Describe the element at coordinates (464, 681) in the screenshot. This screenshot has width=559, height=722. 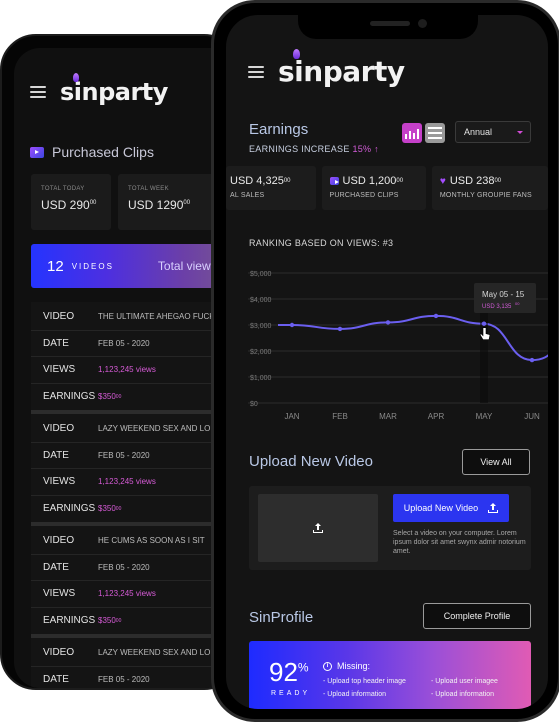
I see `missing-item: - Upload user imagee` at that location.